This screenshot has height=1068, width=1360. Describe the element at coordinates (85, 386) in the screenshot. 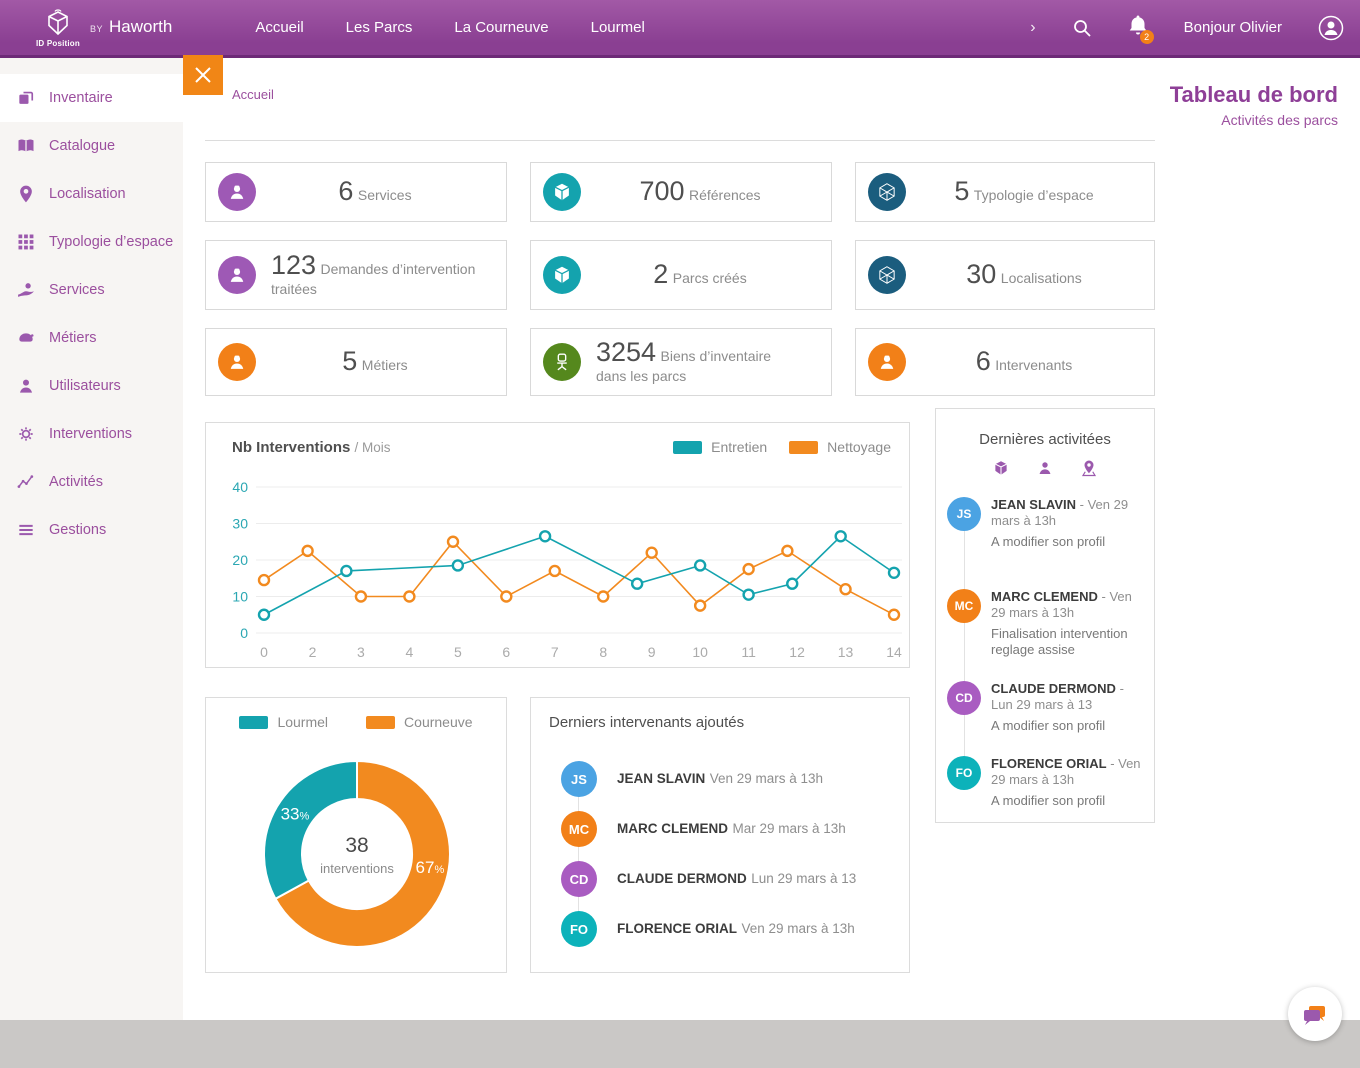

I see `sidebar-item-label: Utilisateurs` at that location.